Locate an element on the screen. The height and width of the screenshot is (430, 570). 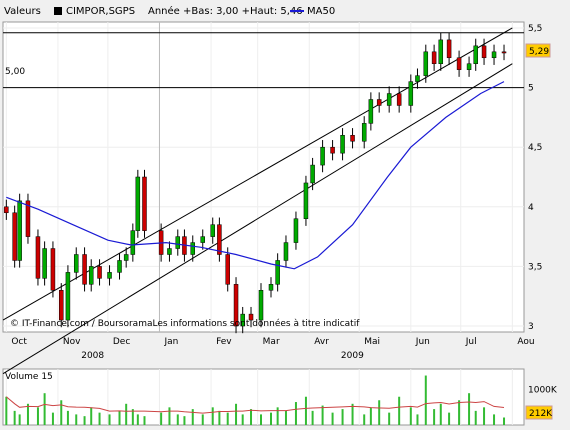
x-month-label: Dec is located at coordinates (121, 342).